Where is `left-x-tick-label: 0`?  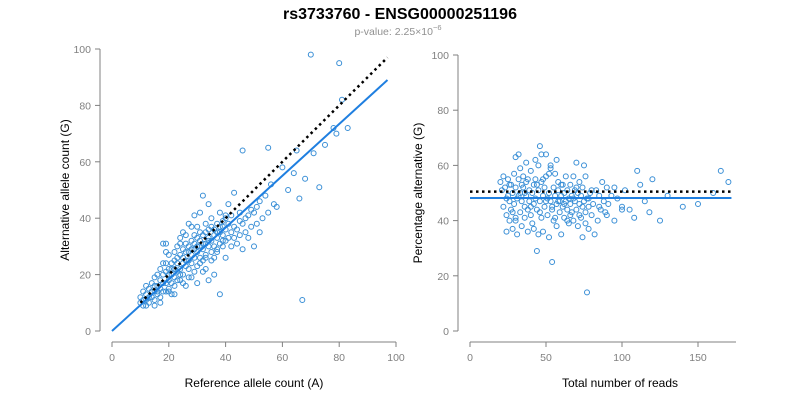 left-x-tick-label: 0 is located at coordinates (112, 358).